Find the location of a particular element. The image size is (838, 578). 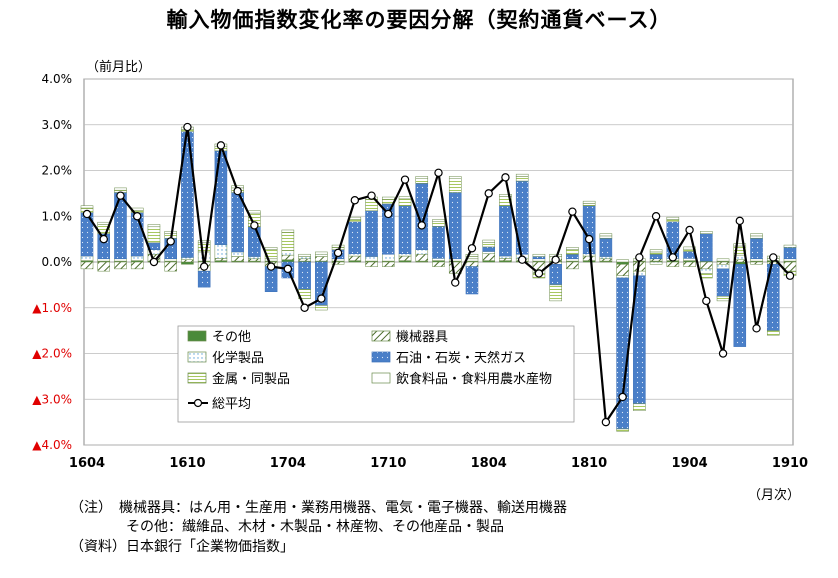

legend-label-inshoku: 飲食料品・食料用農水産物 is located at coordinates (474, 379).